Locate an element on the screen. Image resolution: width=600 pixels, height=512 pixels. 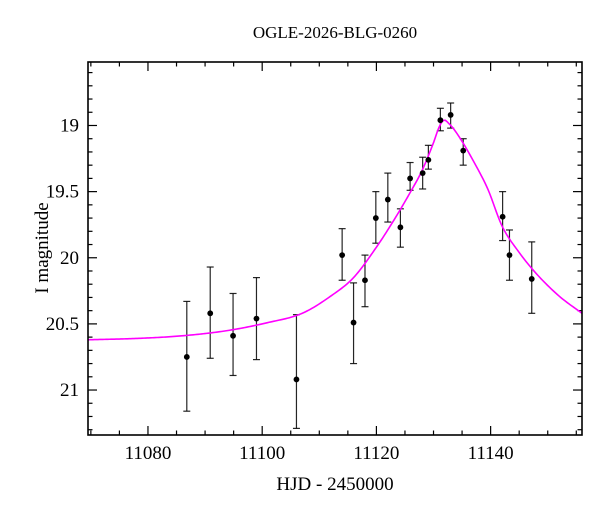
x-axis-label: HJD - 2450000 is located at coordinates (334, 484).